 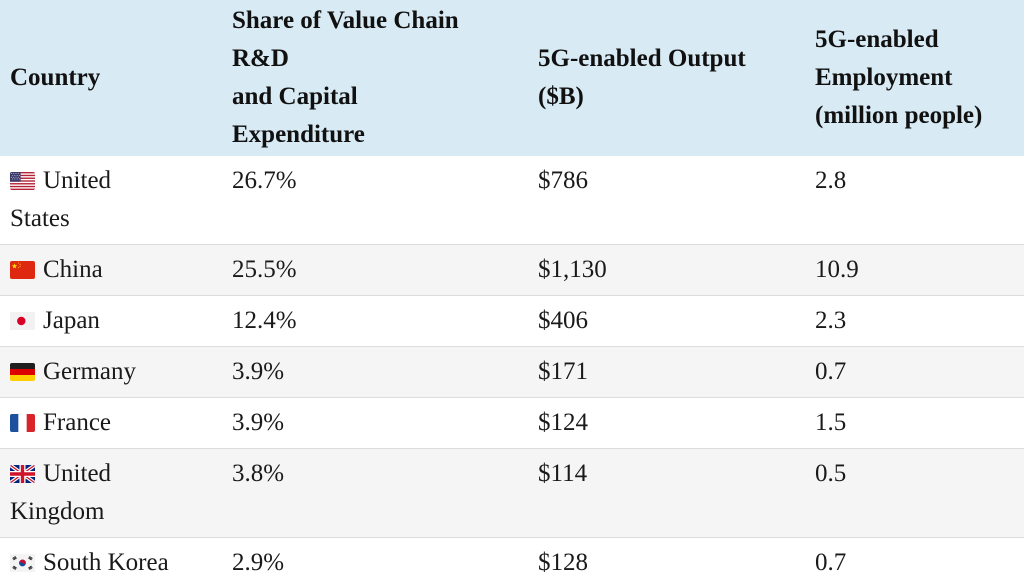 I want to click on france-flag-icon, so click(x=22, y=423).